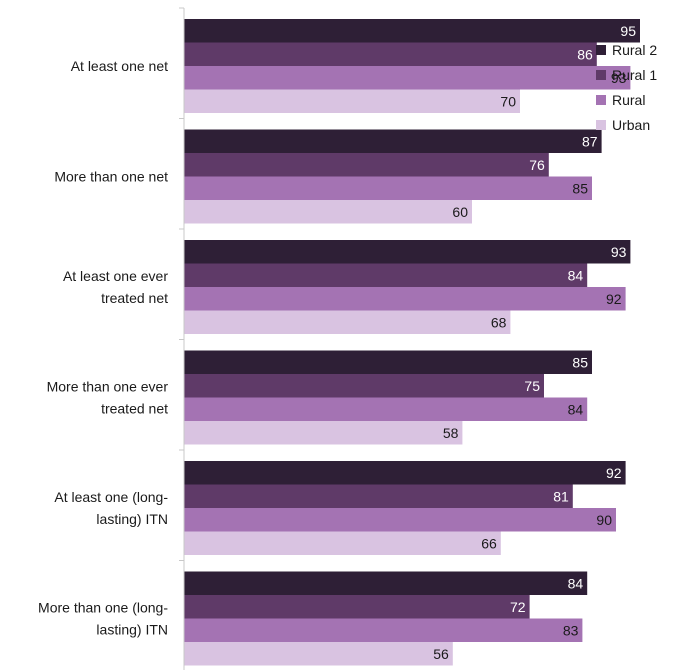  I want to click on data-label: 60, so click(460, 212).